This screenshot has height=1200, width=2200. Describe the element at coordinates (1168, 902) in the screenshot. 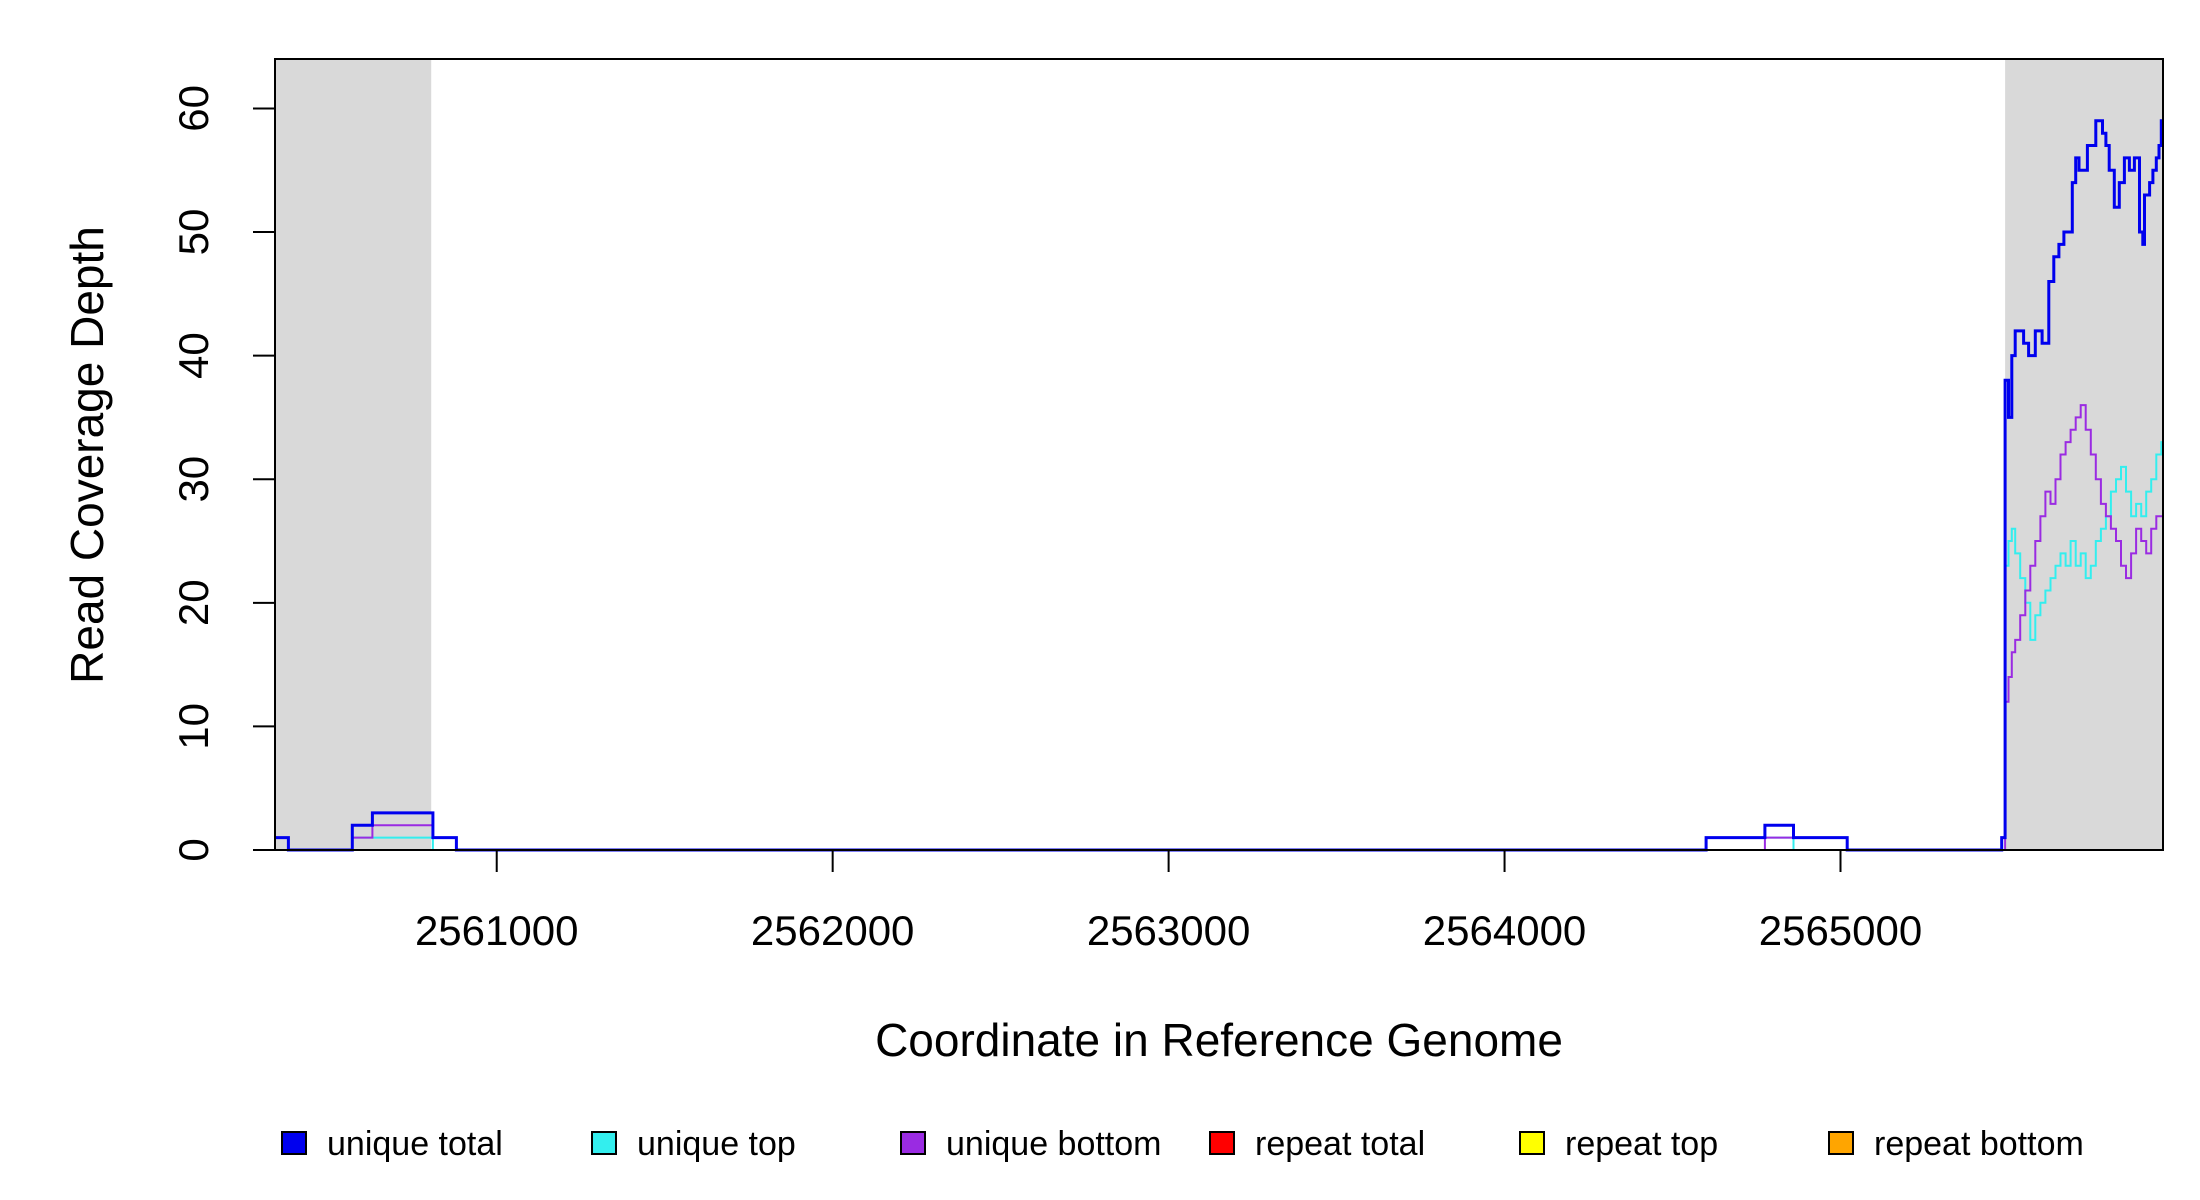

I see `x-axis: 2561000 2562000 2563000 2564000 2565000` at that location.